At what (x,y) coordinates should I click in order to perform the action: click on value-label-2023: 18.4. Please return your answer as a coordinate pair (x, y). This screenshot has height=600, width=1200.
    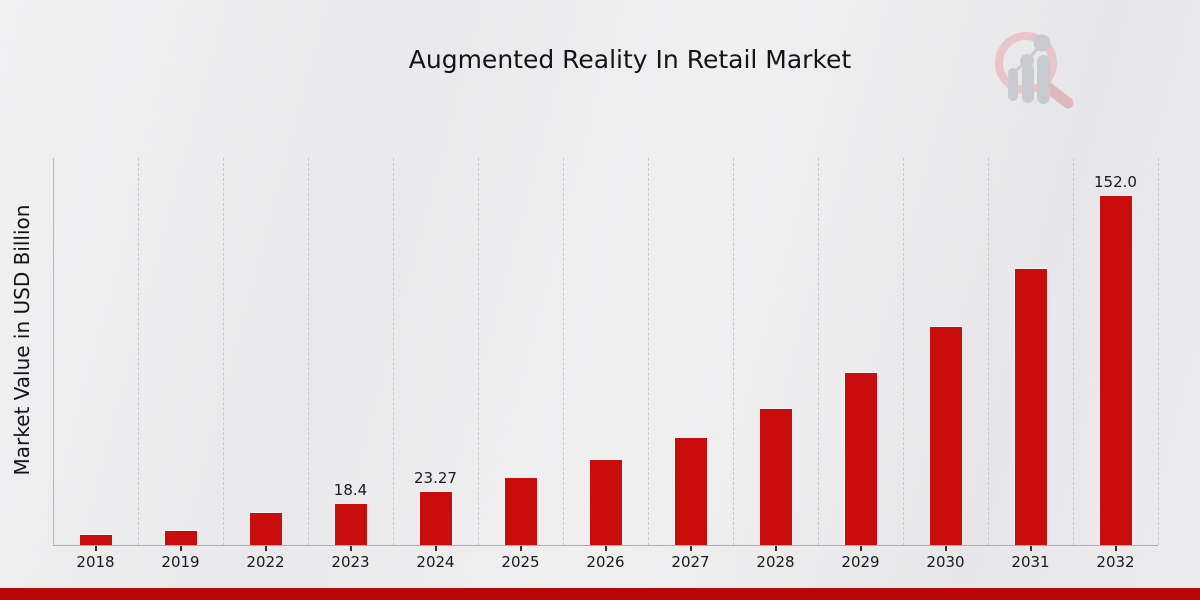
    Looking at the image, I should click on (350, 489).